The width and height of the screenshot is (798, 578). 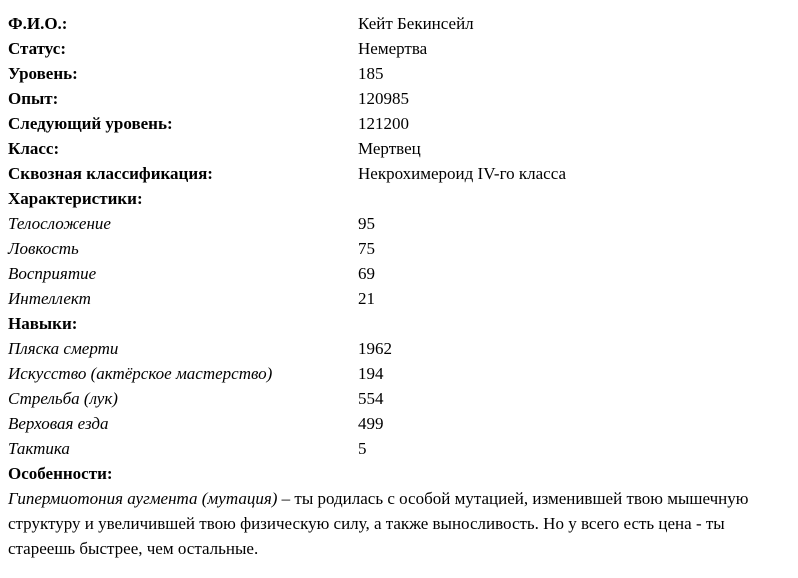 What do you see at coordinates (366, 223) in the screenshot?
I see `value-characteristic-build: 95` at bounding box center [366, 223].